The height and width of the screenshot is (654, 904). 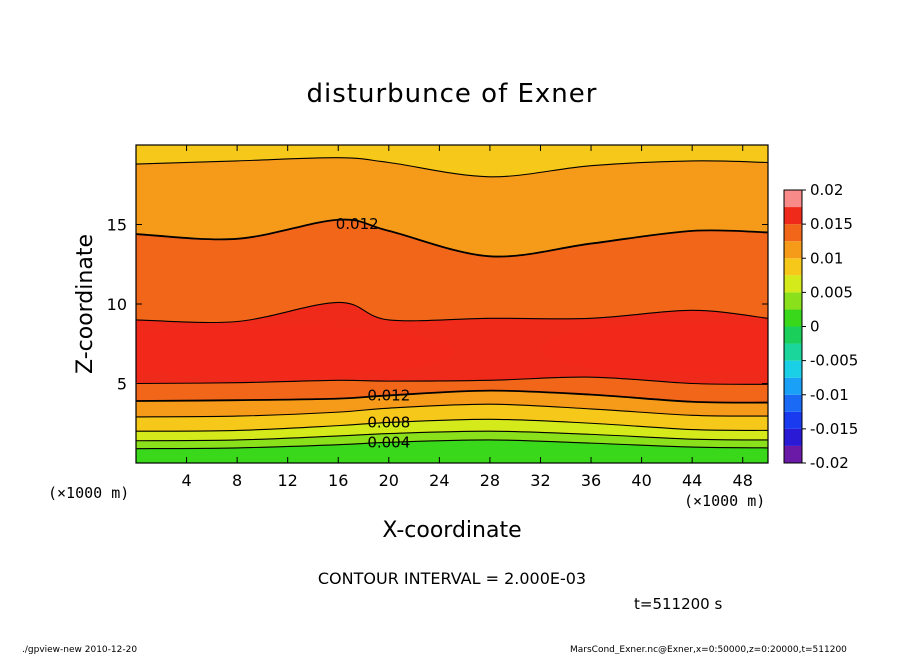 What do you see at coordinates (678, 604) in the screenshot?
I see `time-label: t=511200 s` at bounding box center [678, 604].